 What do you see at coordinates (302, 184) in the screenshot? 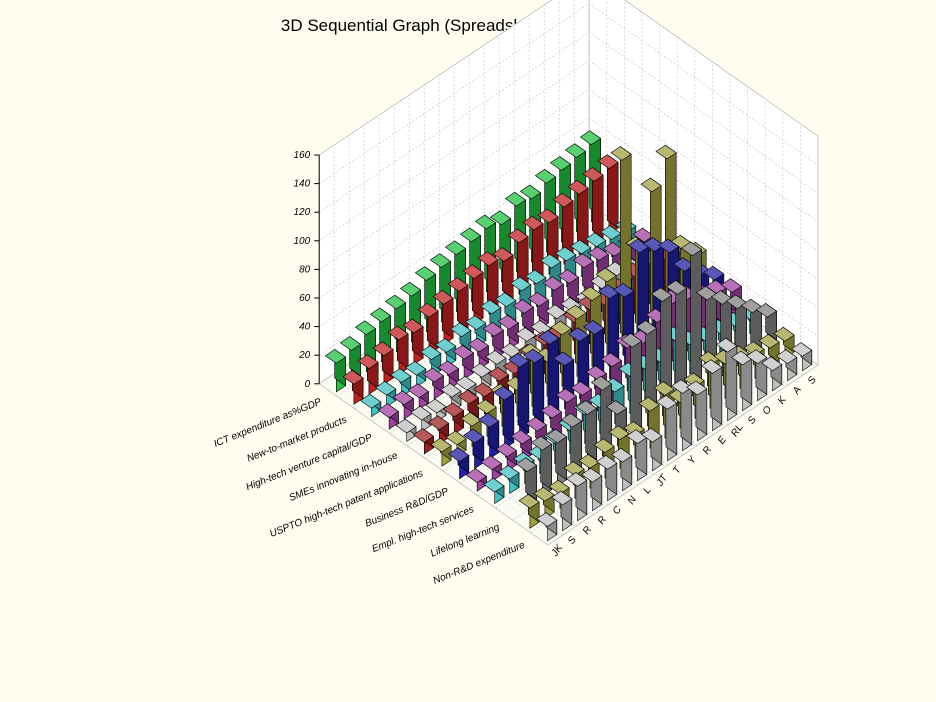
I see `z-tick-label: 140` at bounding box center [302, 184].